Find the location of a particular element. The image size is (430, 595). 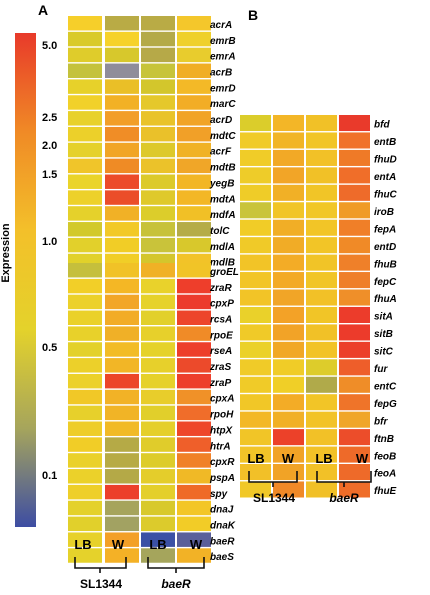

gene-label: cpxR is located at coordinates (222, 462).